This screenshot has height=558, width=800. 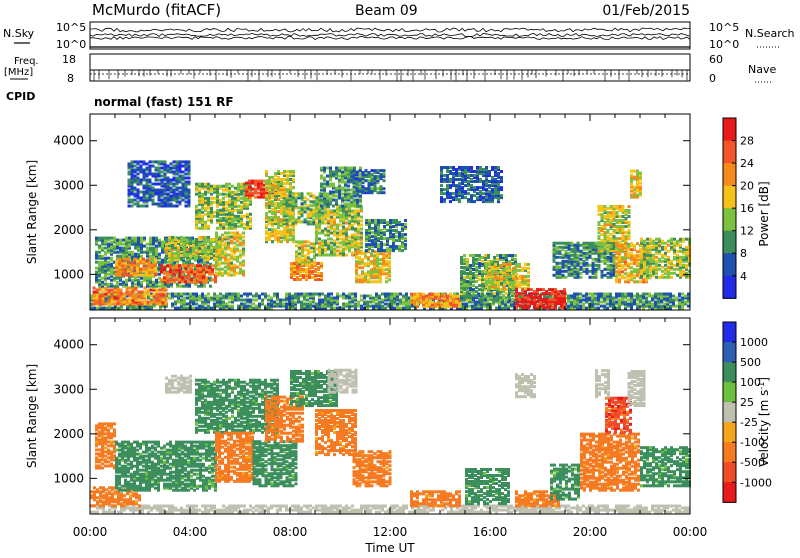 What do you see at coordinates (19, 33) in the screenshot?
I see `nsky-label: N.Sky` at bounding box center [19, 33].